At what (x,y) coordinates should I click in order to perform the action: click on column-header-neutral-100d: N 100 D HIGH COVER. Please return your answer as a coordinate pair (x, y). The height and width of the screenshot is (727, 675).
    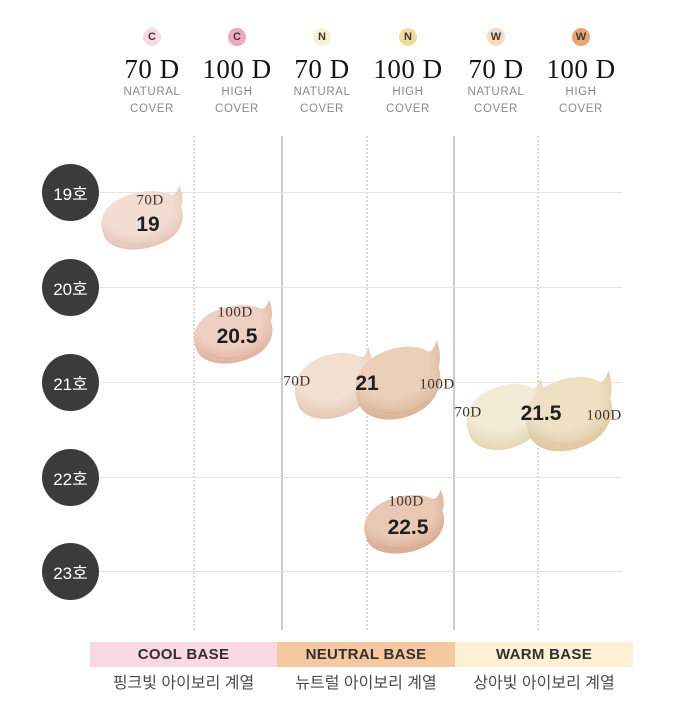
    Looking at the image, I should click on (408, 73).